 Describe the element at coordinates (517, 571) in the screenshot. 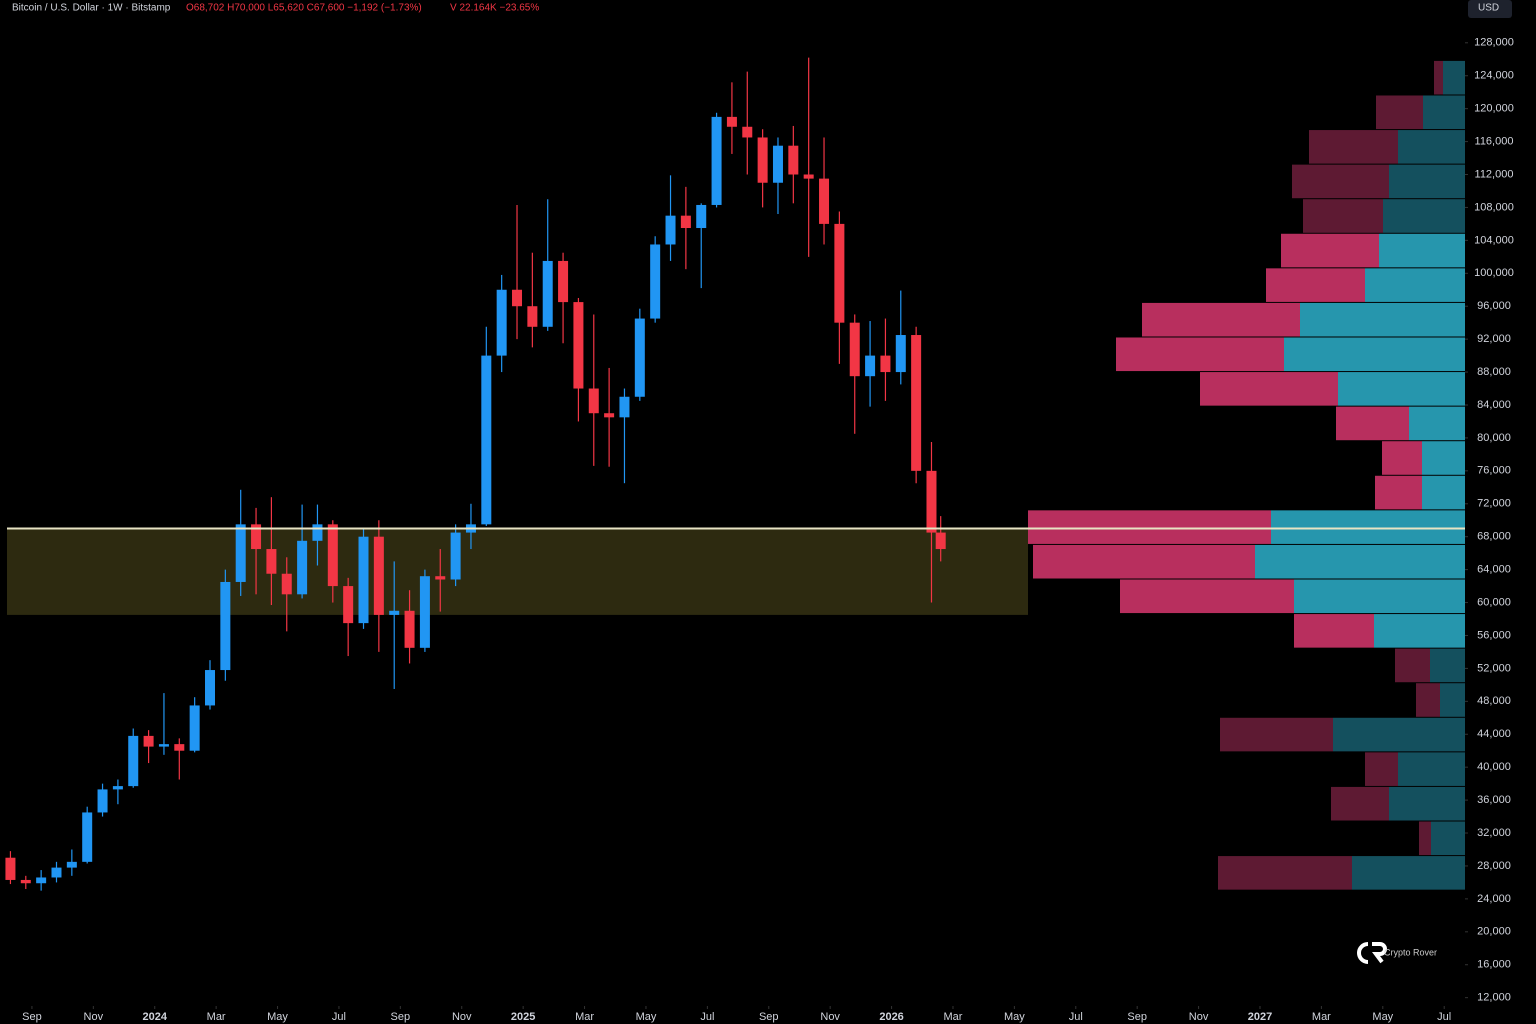

I see `support-zone` at that location.